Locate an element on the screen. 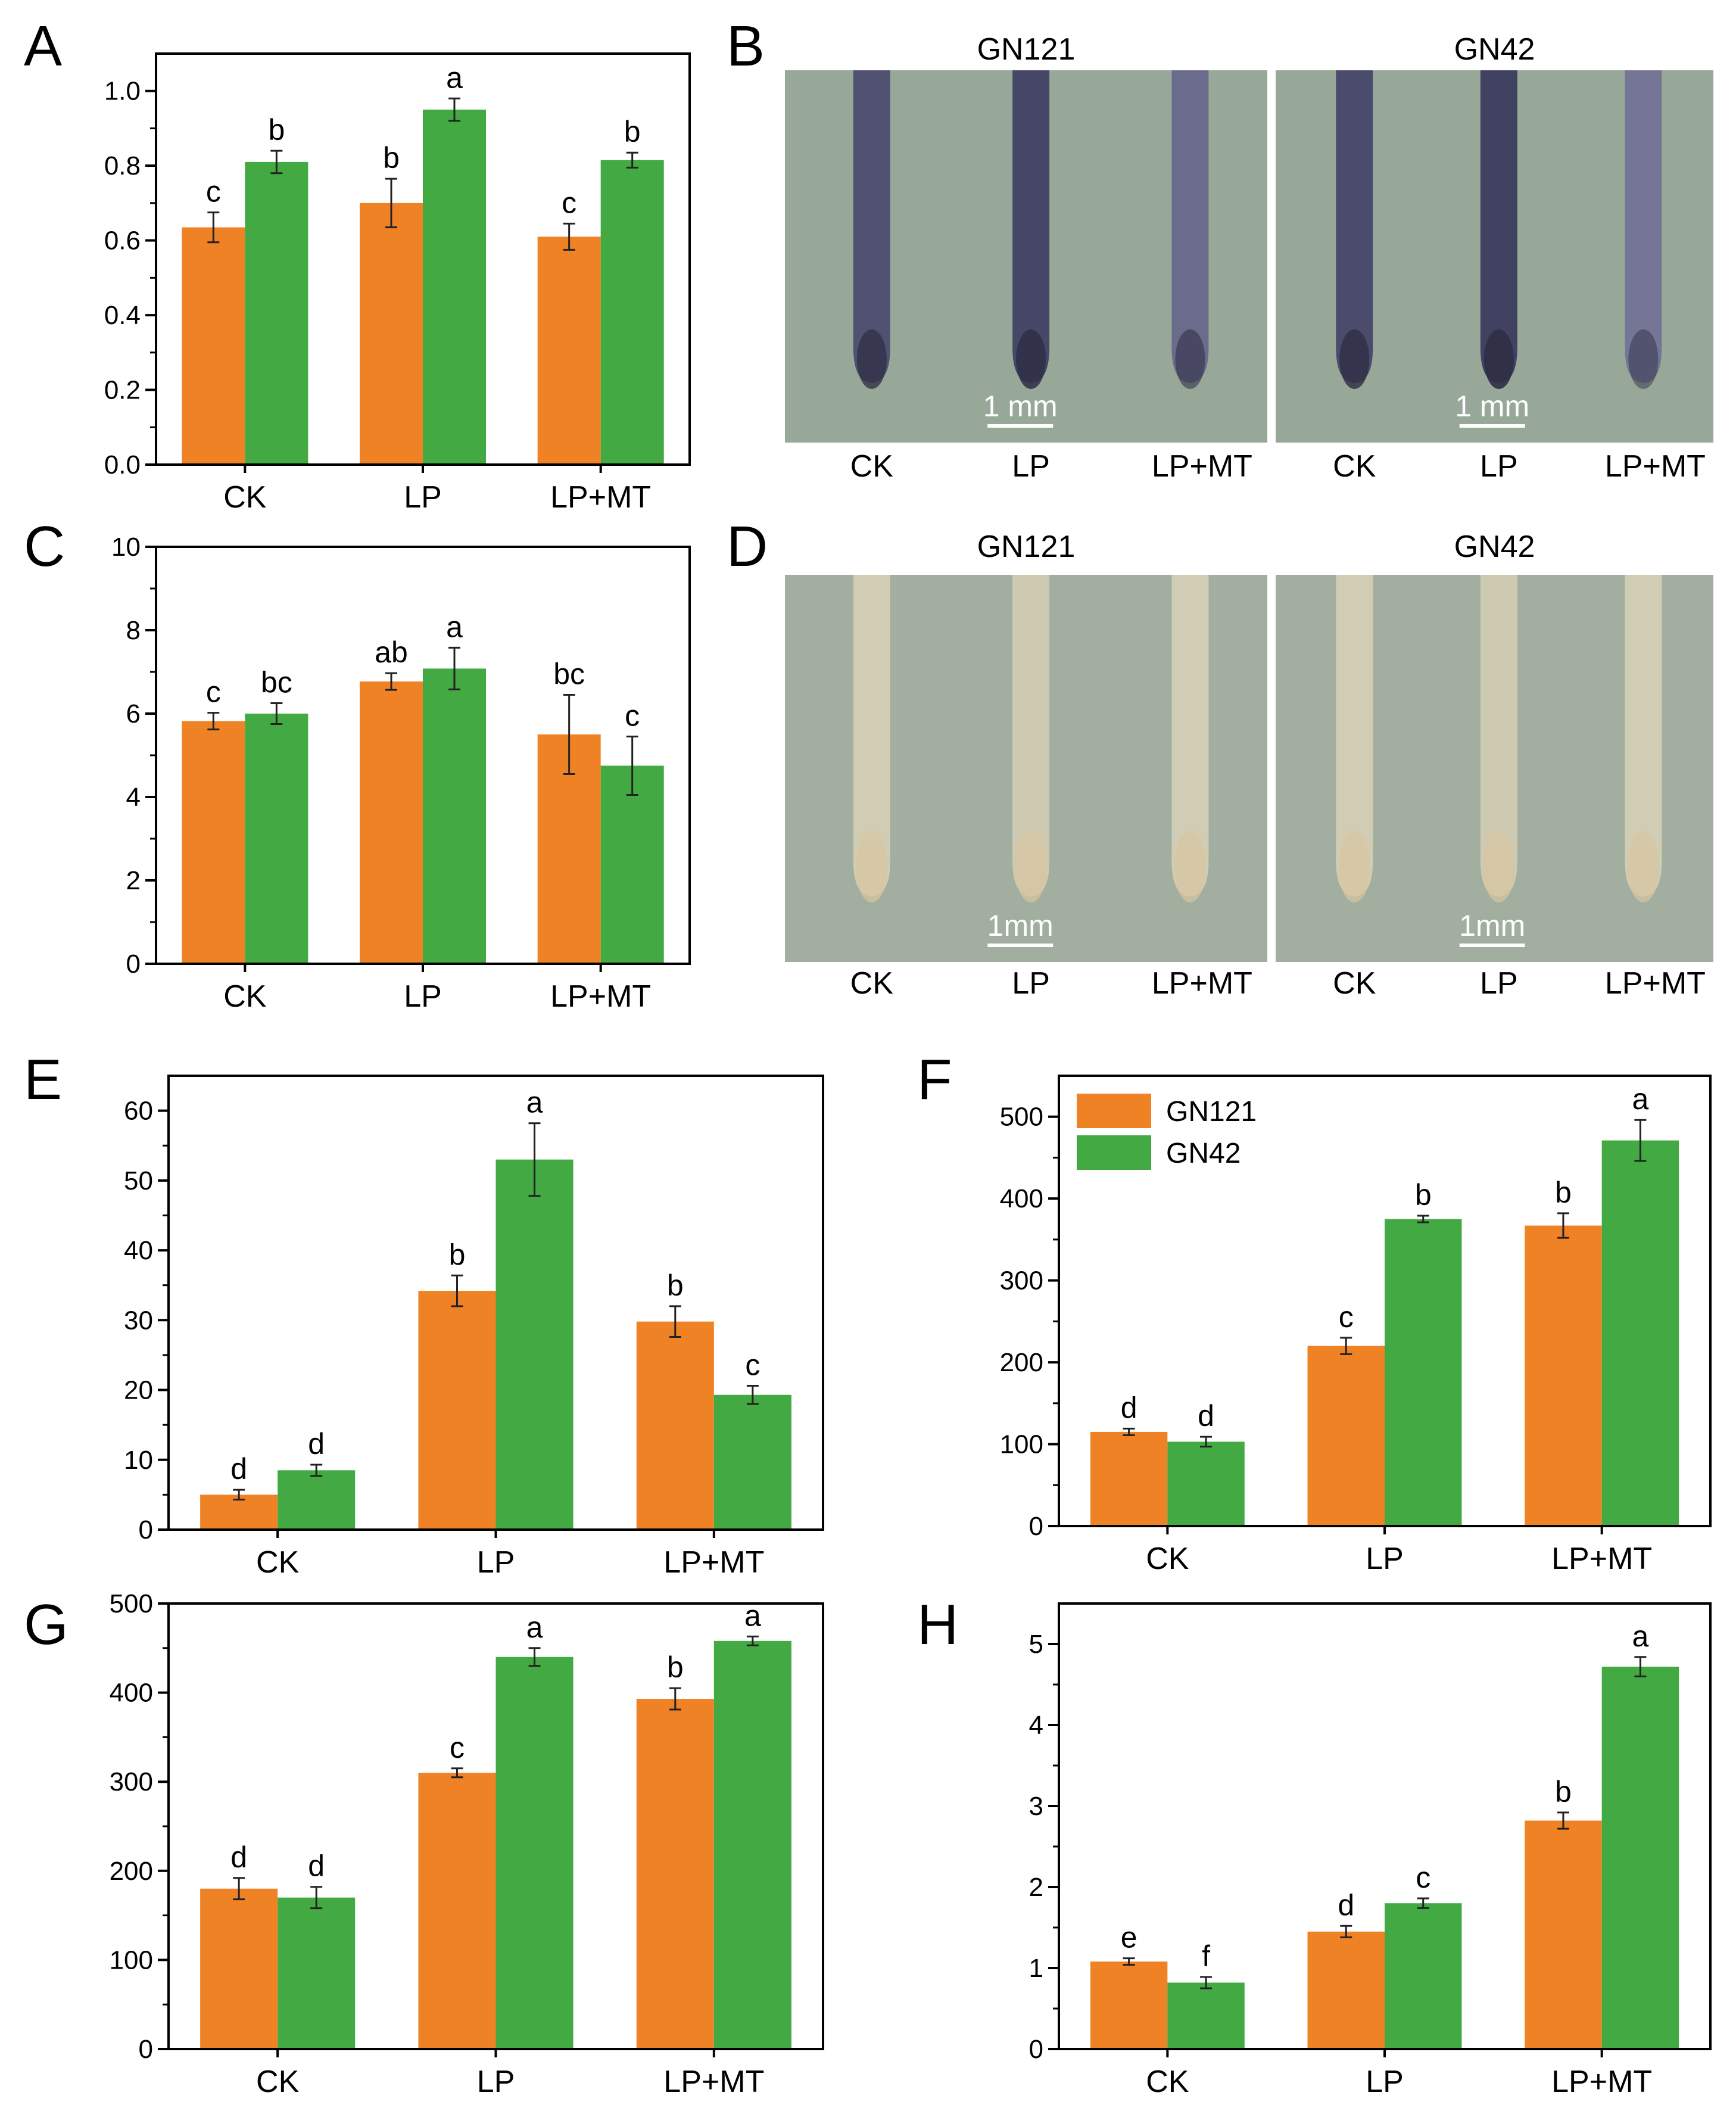  significance-letter: bc is located at coordinates (569, 674).